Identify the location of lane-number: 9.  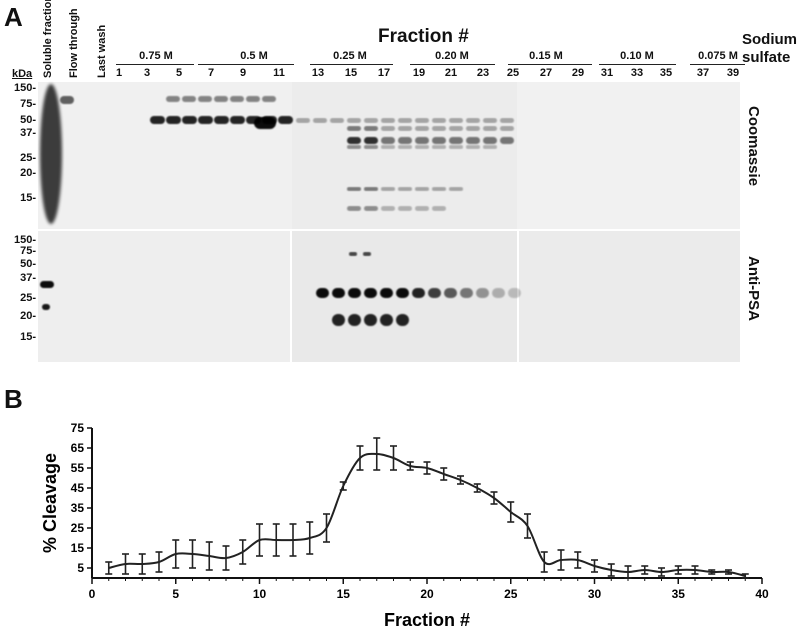
(243, 73).